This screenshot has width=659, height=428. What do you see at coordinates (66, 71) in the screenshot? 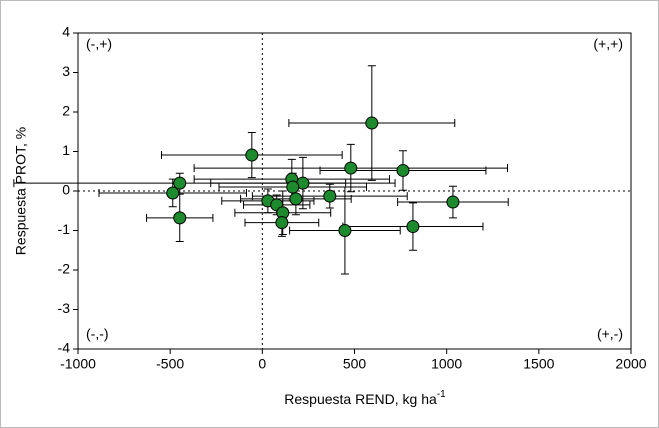
I see `y-tick-label: 3` at bounding box center [66, 71].